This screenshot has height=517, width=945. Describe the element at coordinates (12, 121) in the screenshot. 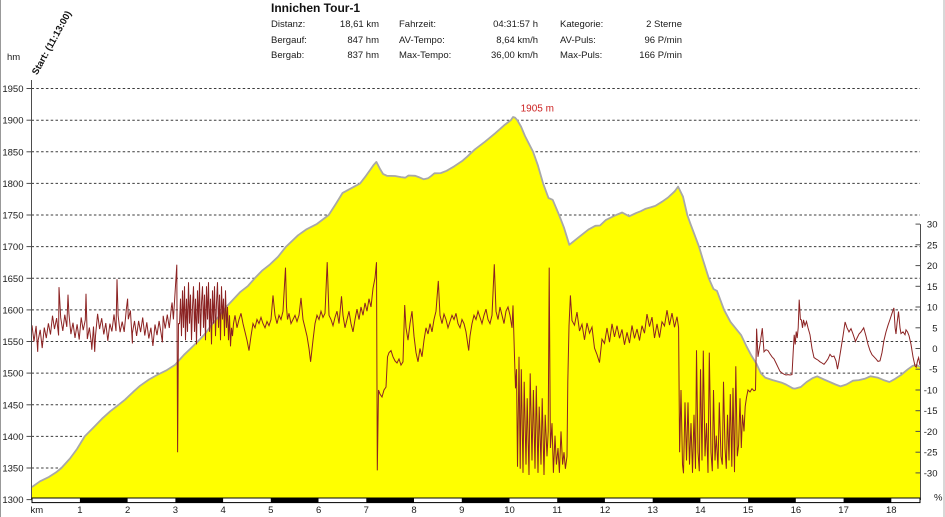

I see `svg-text: 1900` at that location.